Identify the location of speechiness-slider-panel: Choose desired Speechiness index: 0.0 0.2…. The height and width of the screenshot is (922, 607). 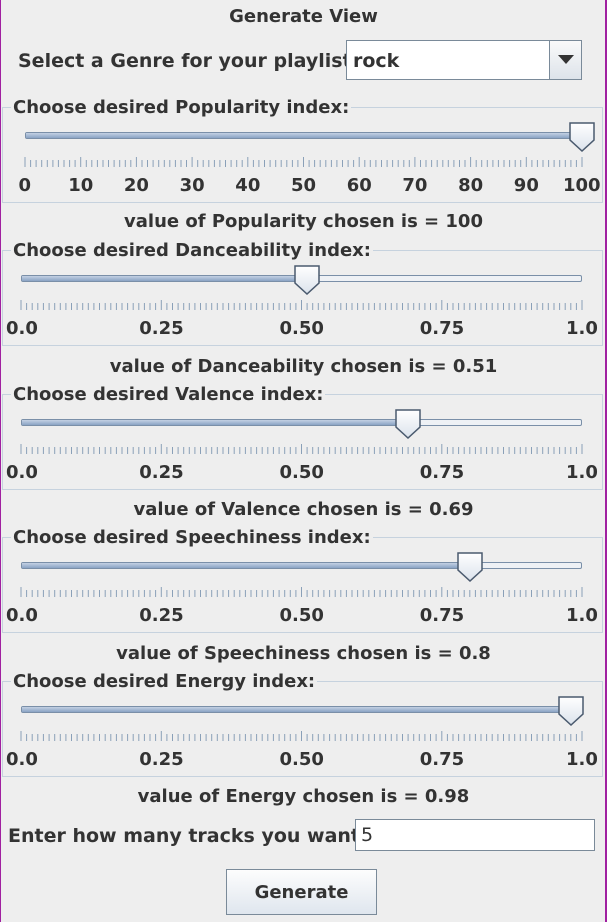
(302, 580).